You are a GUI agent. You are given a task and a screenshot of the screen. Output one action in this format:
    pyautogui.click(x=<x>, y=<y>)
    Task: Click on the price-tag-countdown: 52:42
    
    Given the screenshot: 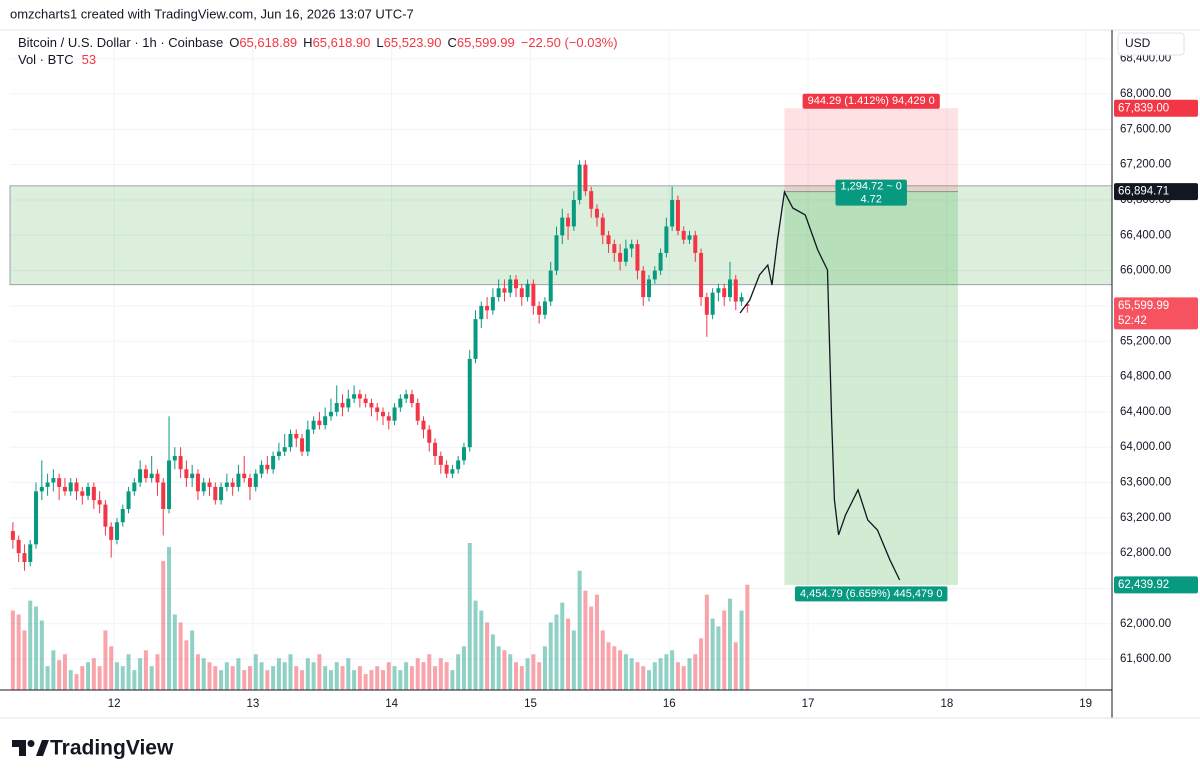 What is the action you would take?
    pyautogui.click(x=1132, y=321)
    